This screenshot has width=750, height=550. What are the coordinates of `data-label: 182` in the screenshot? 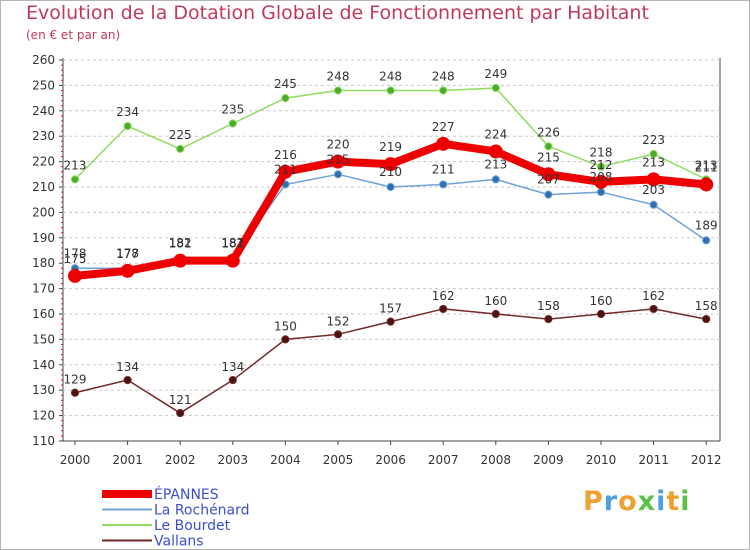 It's located at (232, 243).